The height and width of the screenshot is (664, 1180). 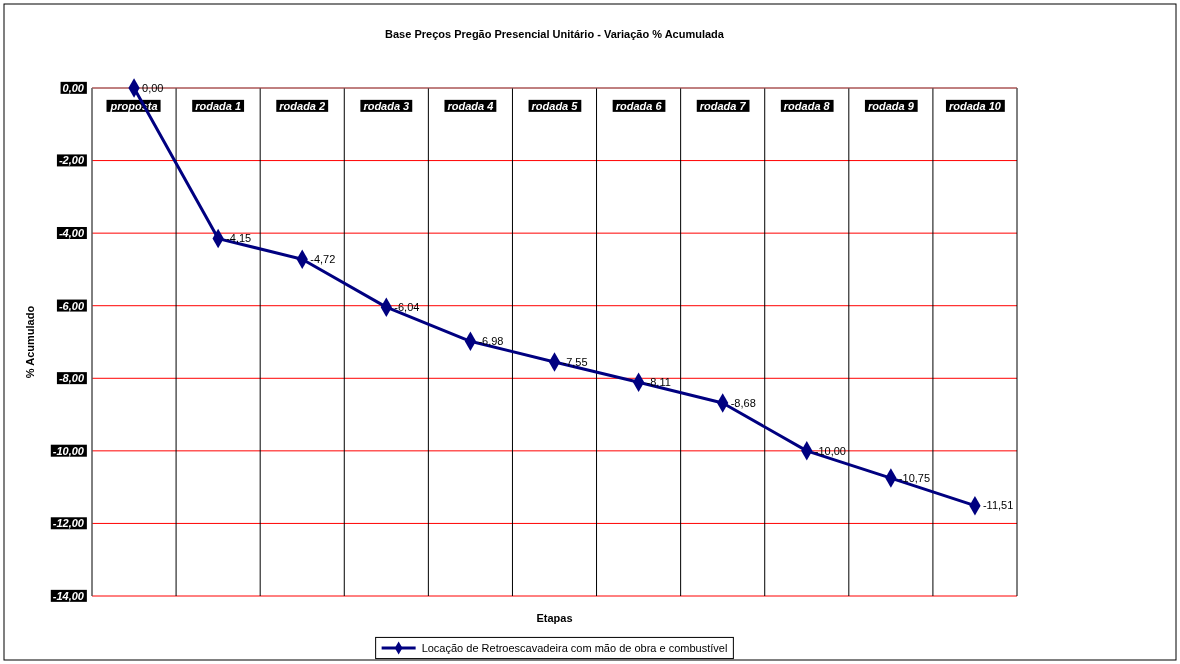 I want to click on y-tick-label: -12,00, so click(x=68, y=523).